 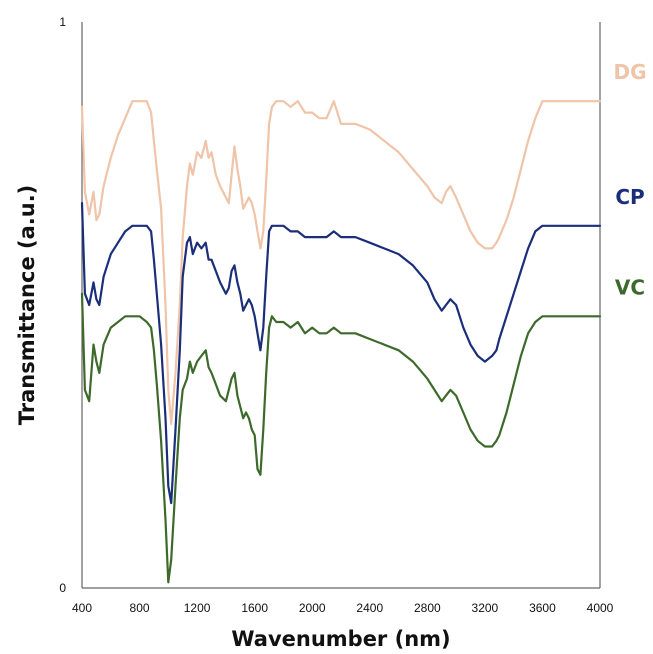 I want to click on x-tick-label: 2400, so click(x=369, y=608).